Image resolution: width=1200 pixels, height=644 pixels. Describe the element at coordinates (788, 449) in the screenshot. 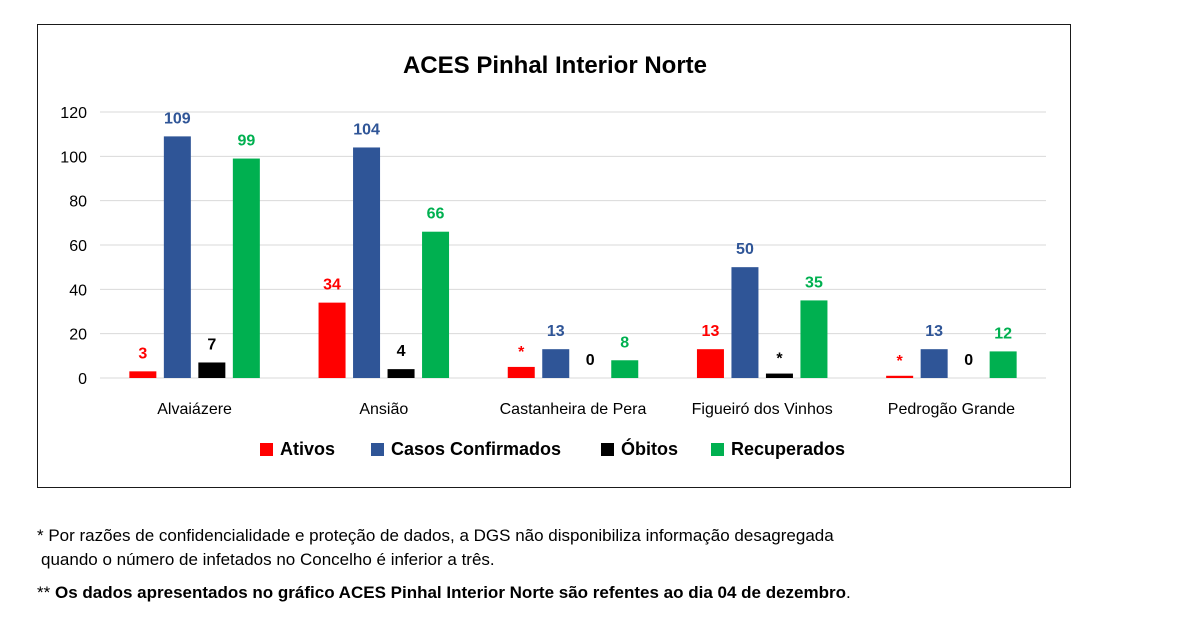

I see `legend-label: Recuperados` at that location.